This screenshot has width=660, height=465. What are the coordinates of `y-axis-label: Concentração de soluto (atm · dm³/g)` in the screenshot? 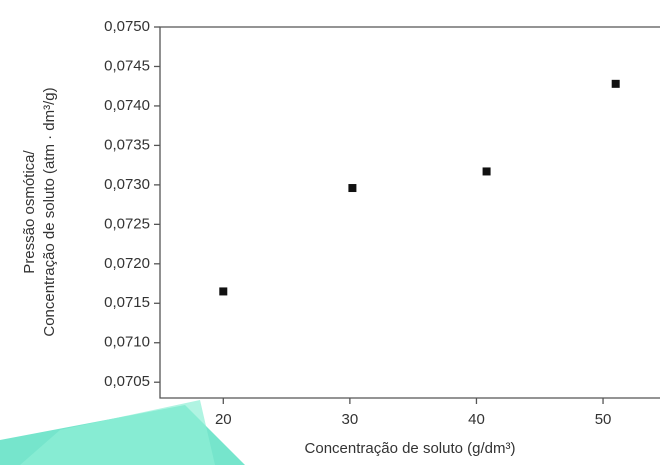 It's located at (49, 211).